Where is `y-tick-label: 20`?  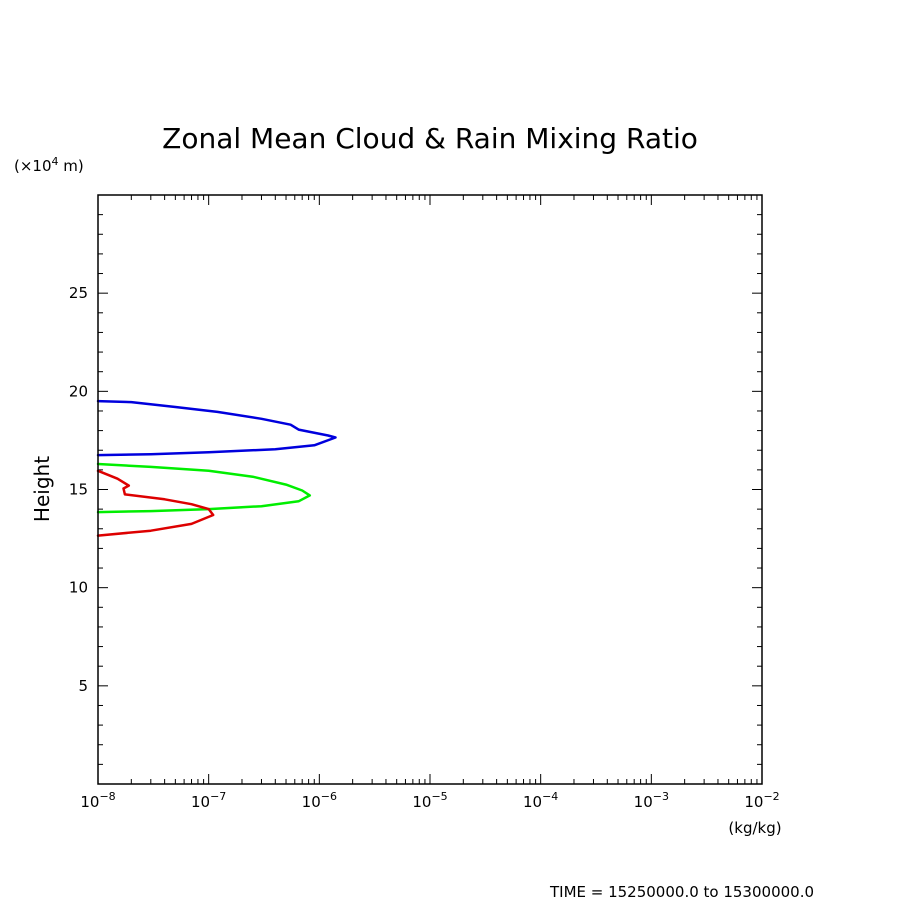 y-tick-label: 20 is located at coordinates (78, 391).